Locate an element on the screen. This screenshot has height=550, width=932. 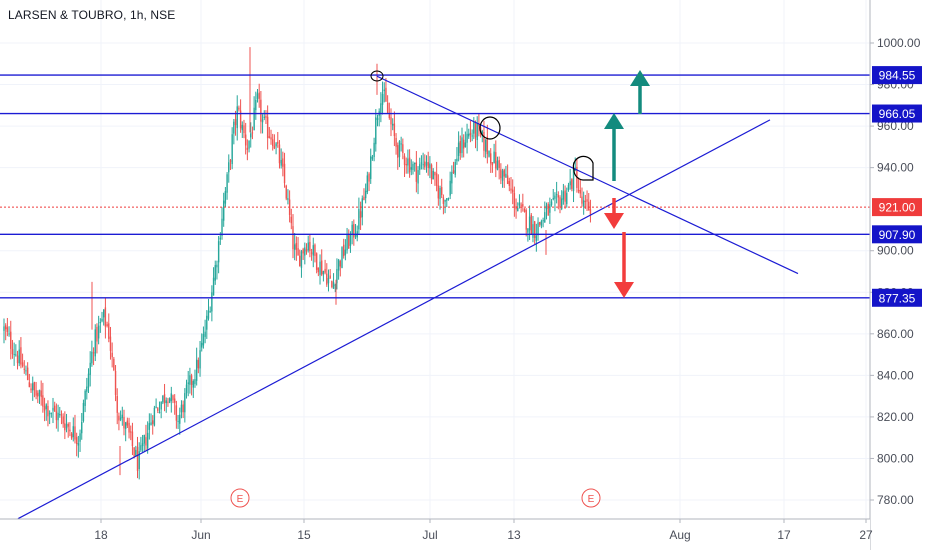
time-tick-label: 27 is located at coordinates (866, 535).